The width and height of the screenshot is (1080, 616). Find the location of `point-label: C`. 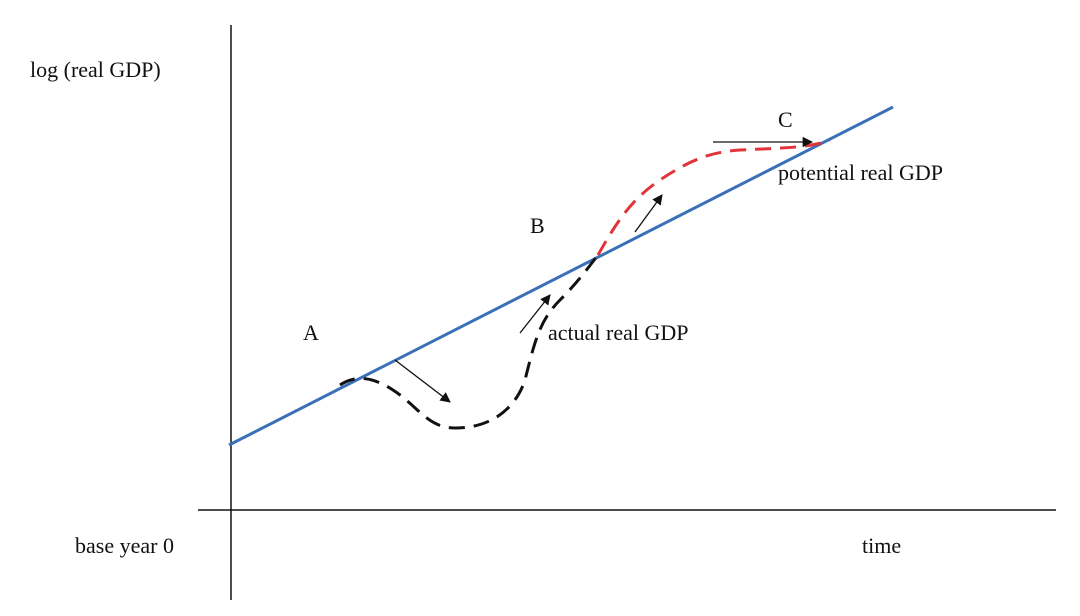

point-label: C is located at coordinates (785, 119).